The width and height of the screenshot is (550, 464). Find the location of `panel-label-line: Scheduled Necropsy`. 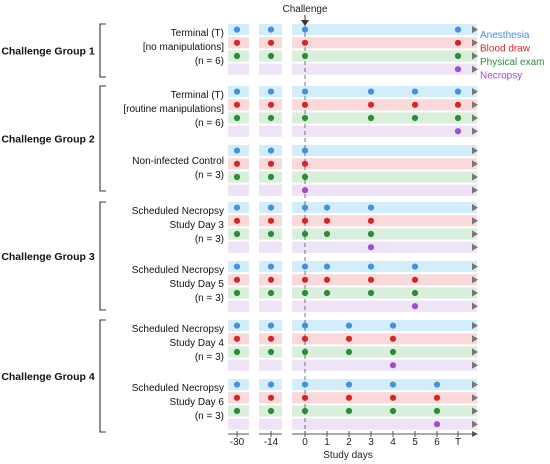

panel-label-line: Scheduled Necropsy is located at coordinates (178, 211).